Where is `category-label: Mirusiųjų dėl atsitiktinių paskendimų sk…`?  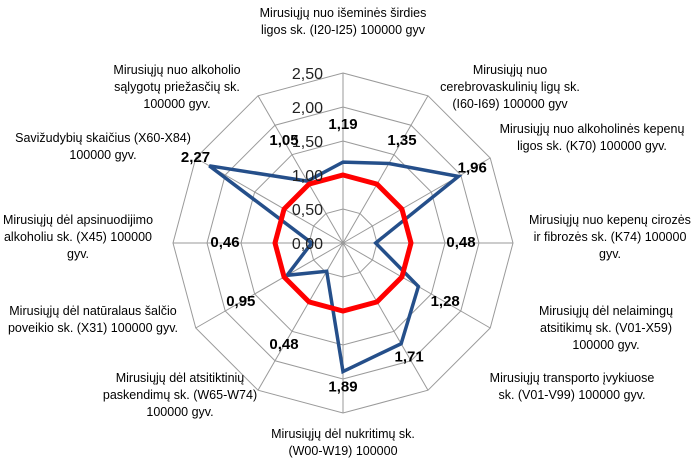 category-label: Mirusiųjų dėl atsitiktinių paskendimų sk… is located at coordinates (180, 395).